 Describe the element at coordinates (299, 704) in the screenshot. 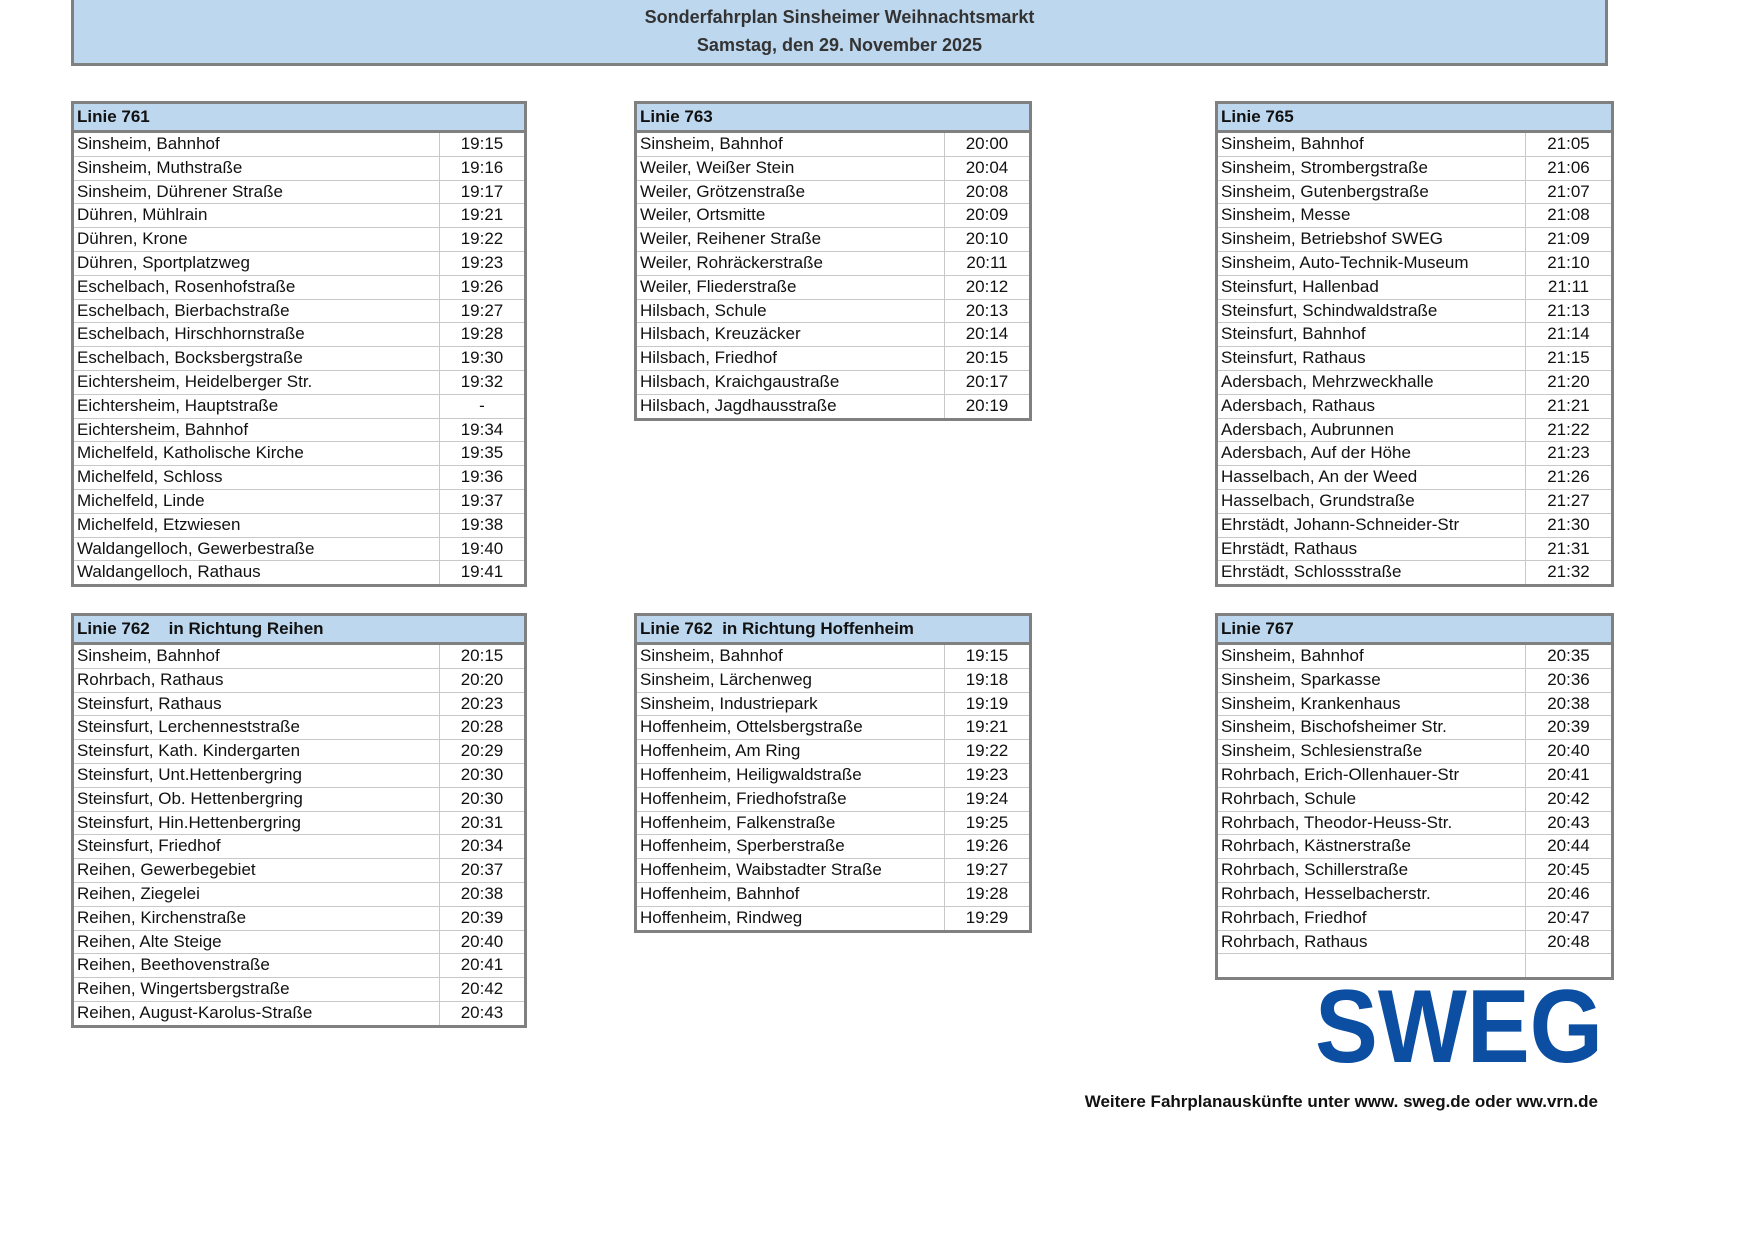

I see `table-row: Steinsfurt, Rathaus 20:23` at that location.